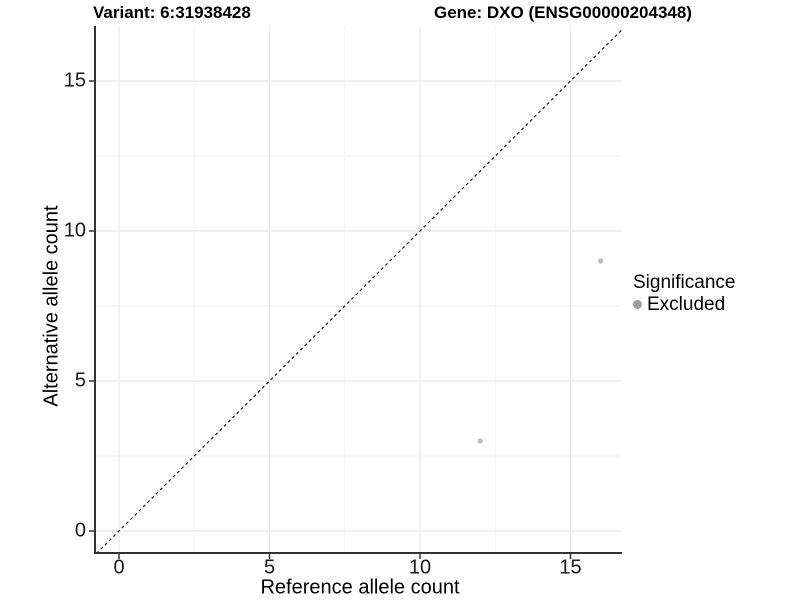 Image resolution: width=800 pixels, height=600 pixels. What do you see at coordinates (563, 12) in the screenshot?
I see `gene-title: Gene: DXO (ENSG00000204348)` at bounding box center [563, 12].